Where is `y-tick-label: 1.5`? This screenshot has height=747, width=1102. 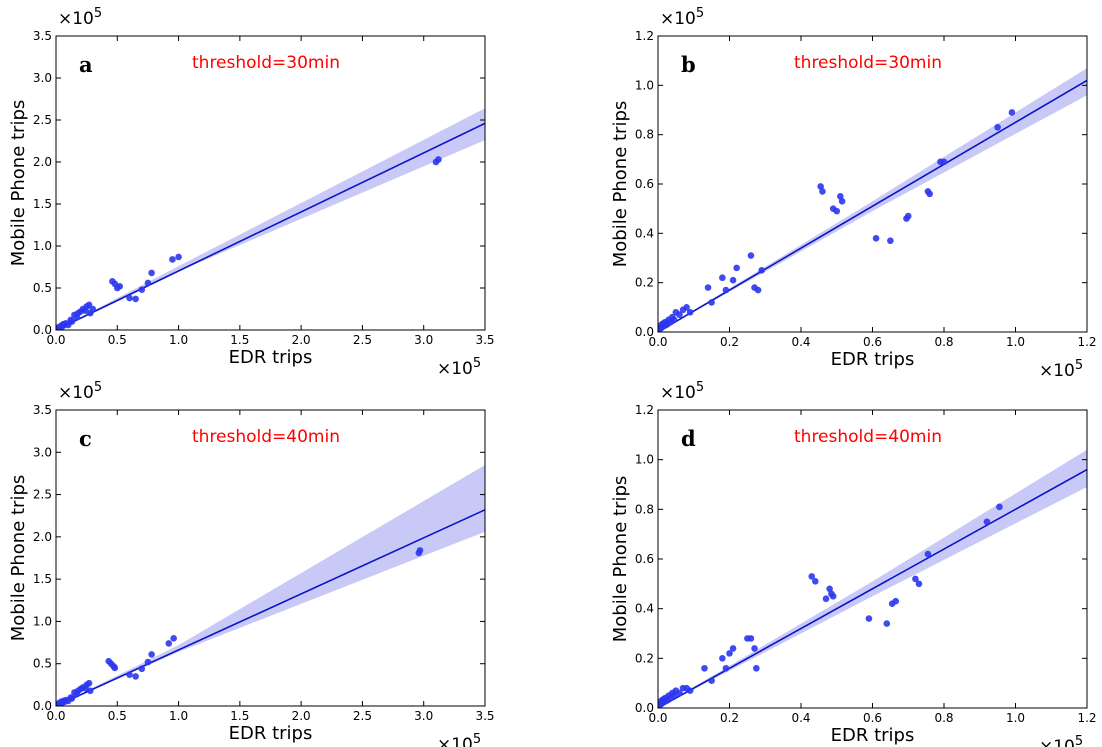
y-tick-label: 1.5 is located at coordinates (42, 579).